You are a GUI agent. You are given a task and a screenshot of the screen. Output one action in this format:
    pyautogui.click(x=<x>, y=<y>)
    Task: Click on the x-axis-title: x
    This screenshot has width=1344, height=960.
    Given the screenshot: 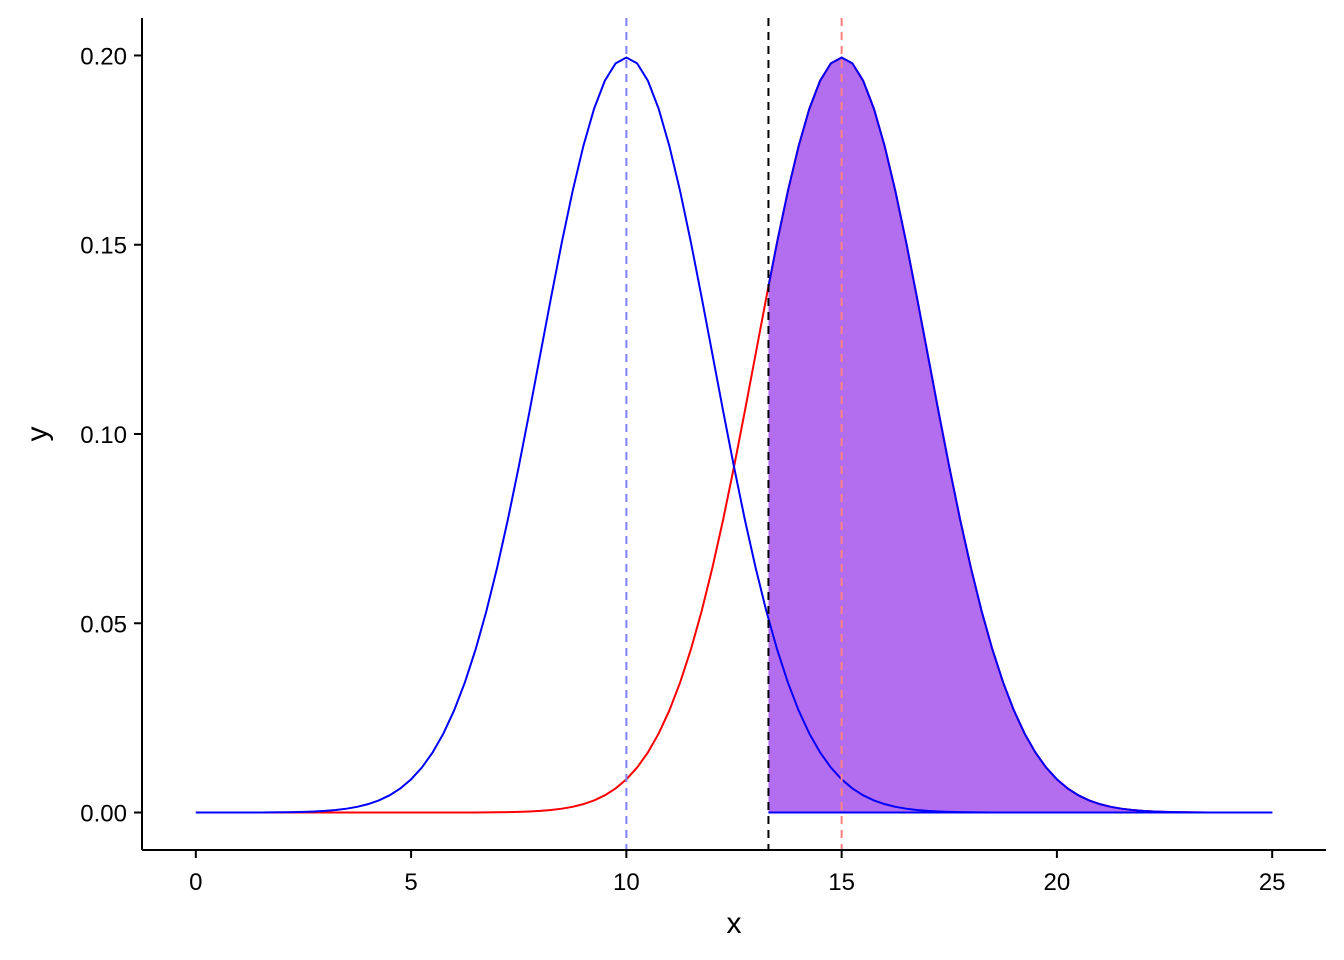 What is the action you would take?
    pyautogui.click(x=734, y=923)
    